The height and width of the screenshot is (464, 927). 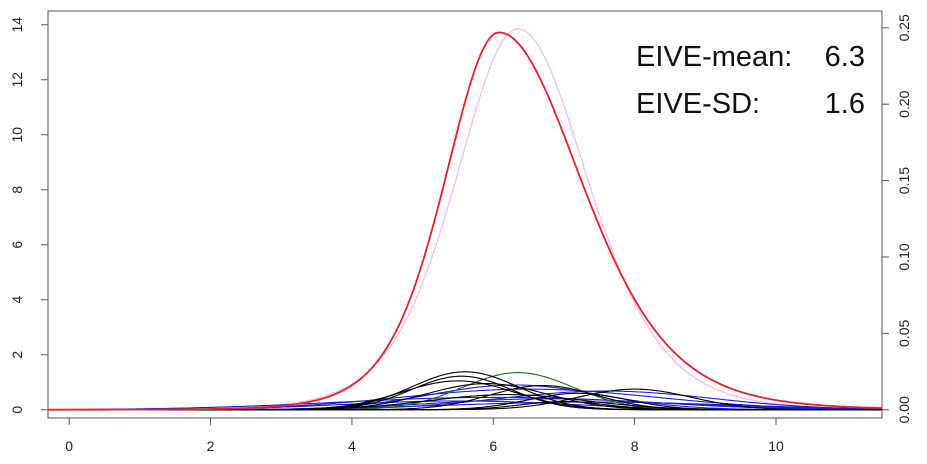 What do you see at coordinates (17, 300) in the screenshot?
I see `y-left-tick-label: 4` at bounding box center [17, 300].